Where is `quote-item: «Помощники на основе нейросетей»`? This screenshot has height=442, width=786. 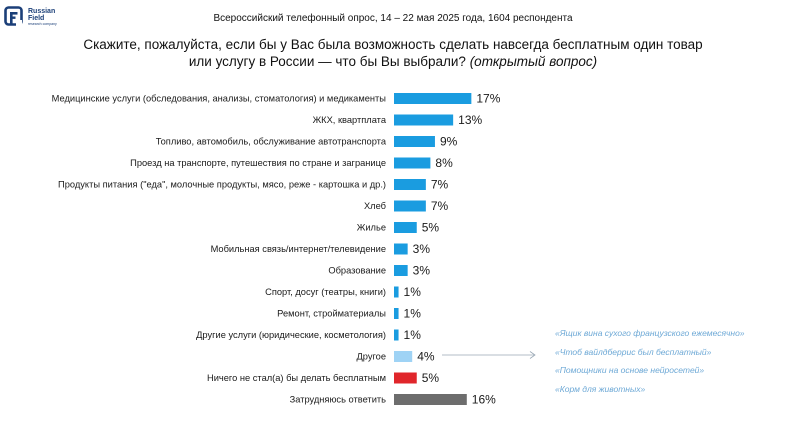 quote-item: «Помощники на основе нейросетей» is located at coordinates (630, 370).